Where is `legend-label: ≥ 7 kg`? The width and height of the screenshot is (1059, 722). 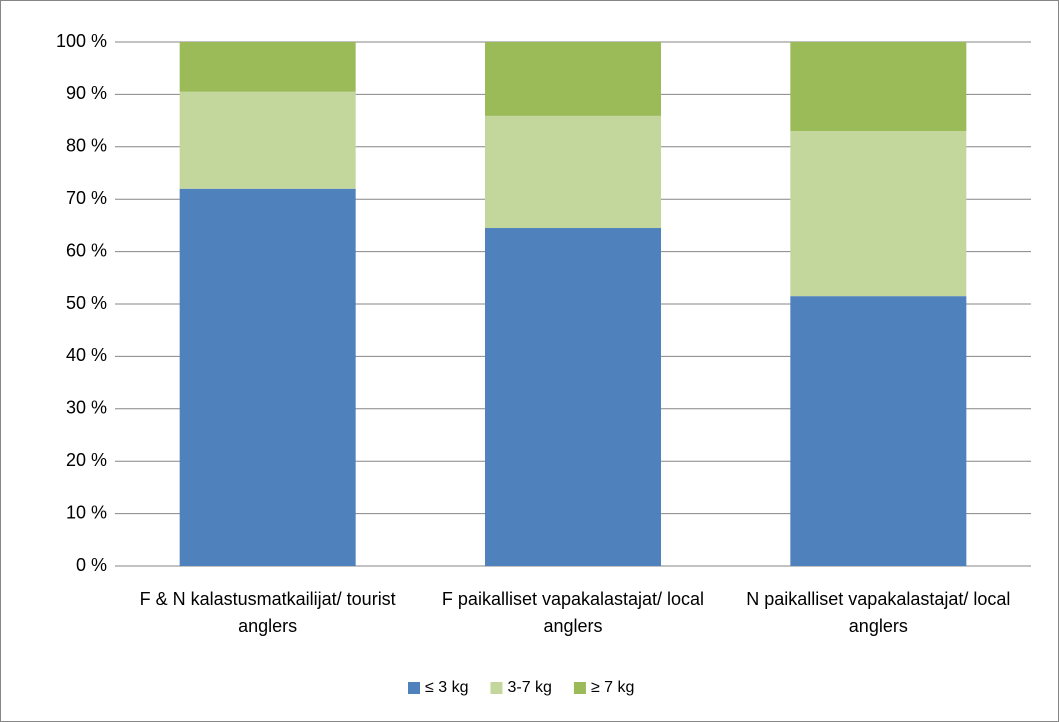 legend-label: ≥ 7 kg is located at coordinates (612, 687).